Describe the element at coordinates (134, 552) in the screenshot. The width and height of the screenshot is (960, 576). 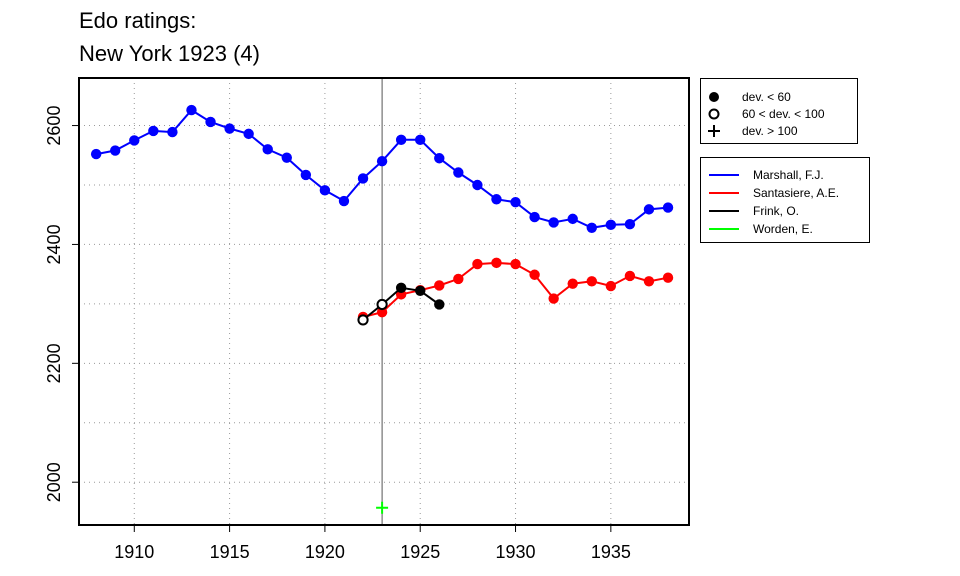
I see `x-tick-label: 1910` at that location.